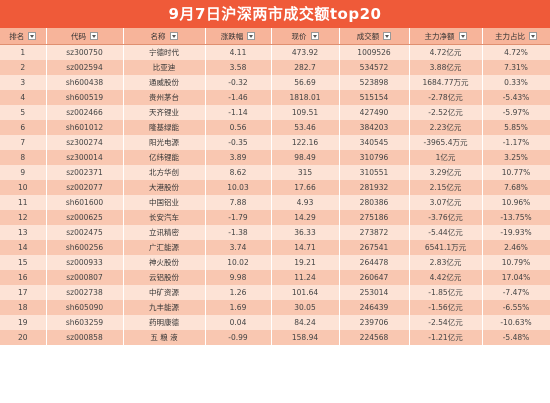 The image size is (550, 403). What do you see at coordinates (164, 142) in the screenshot?
I see `cell-name: 阳光电源` at bounding box center [164, 142].